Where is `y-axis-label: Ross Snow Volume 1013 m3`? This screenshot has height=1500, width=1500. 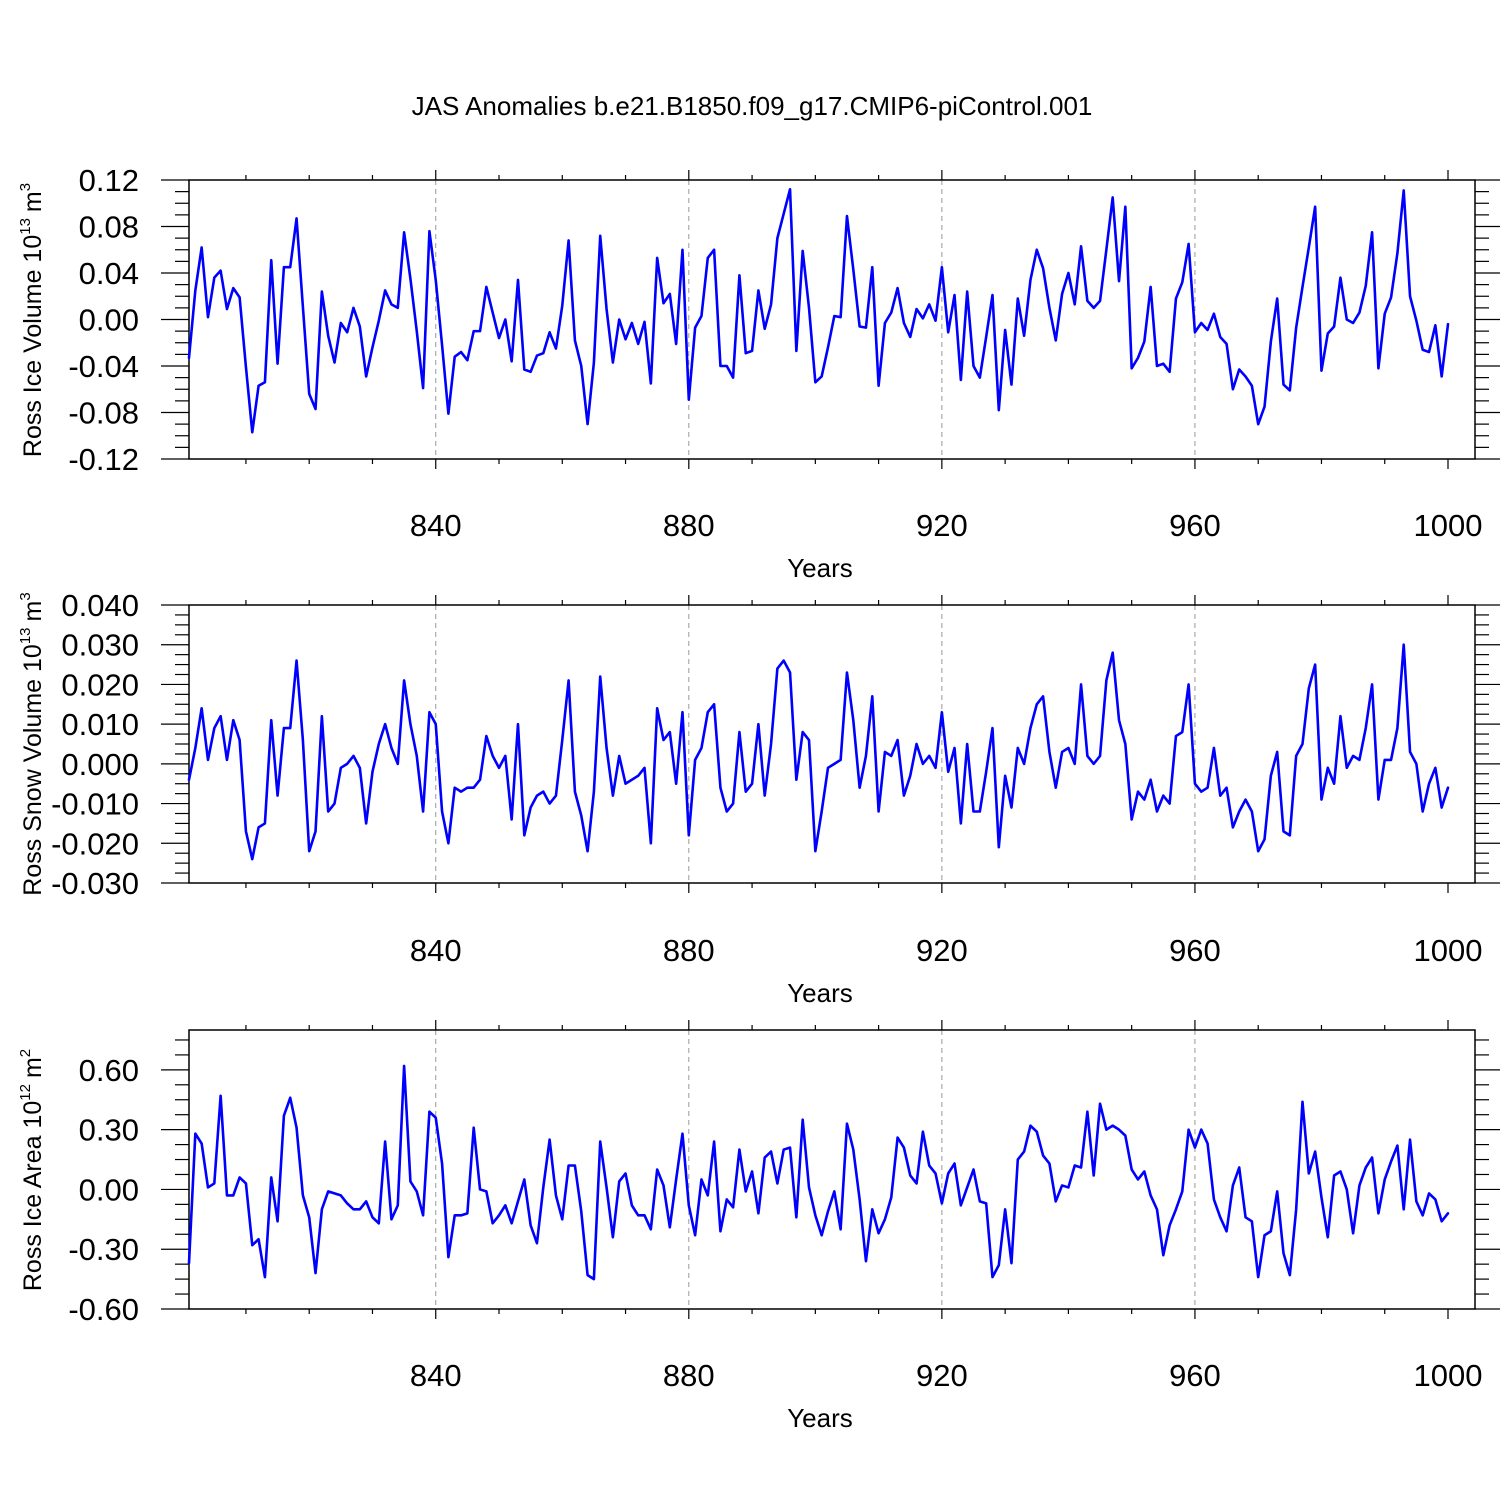
y-axis-label: Ross Snow Volume 1013 m3 is located at coordinates (32, 743).